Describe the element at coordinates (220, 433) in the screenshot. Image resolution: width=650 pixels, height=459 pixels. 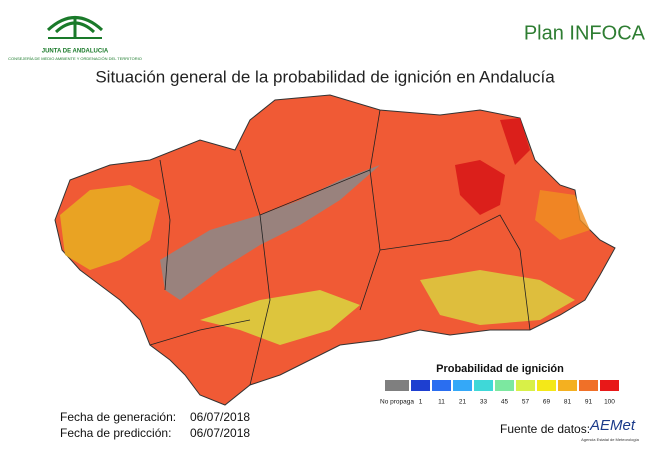
I see `prediction-date: 06/07/2018` at that location.